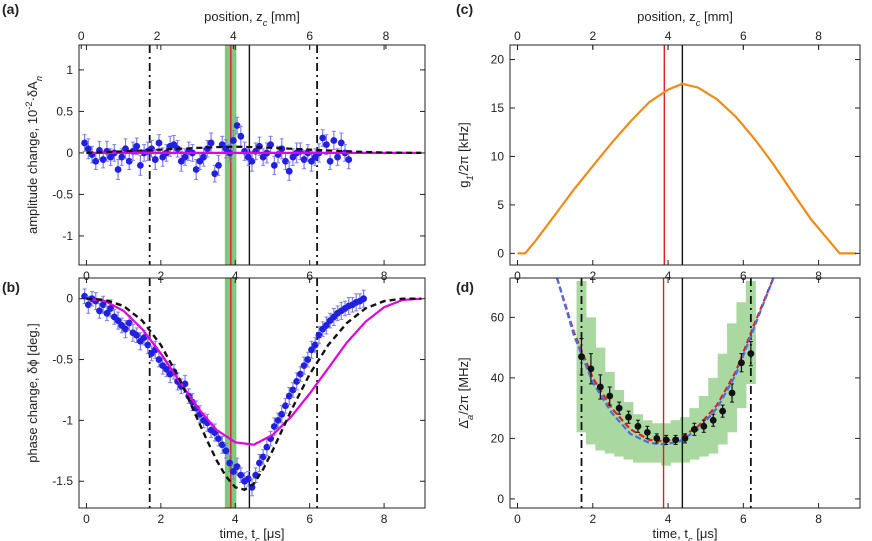  Describe the element at coordinates (309, 36) in the screenshot. I see `top-tick-label: 6` at that location.